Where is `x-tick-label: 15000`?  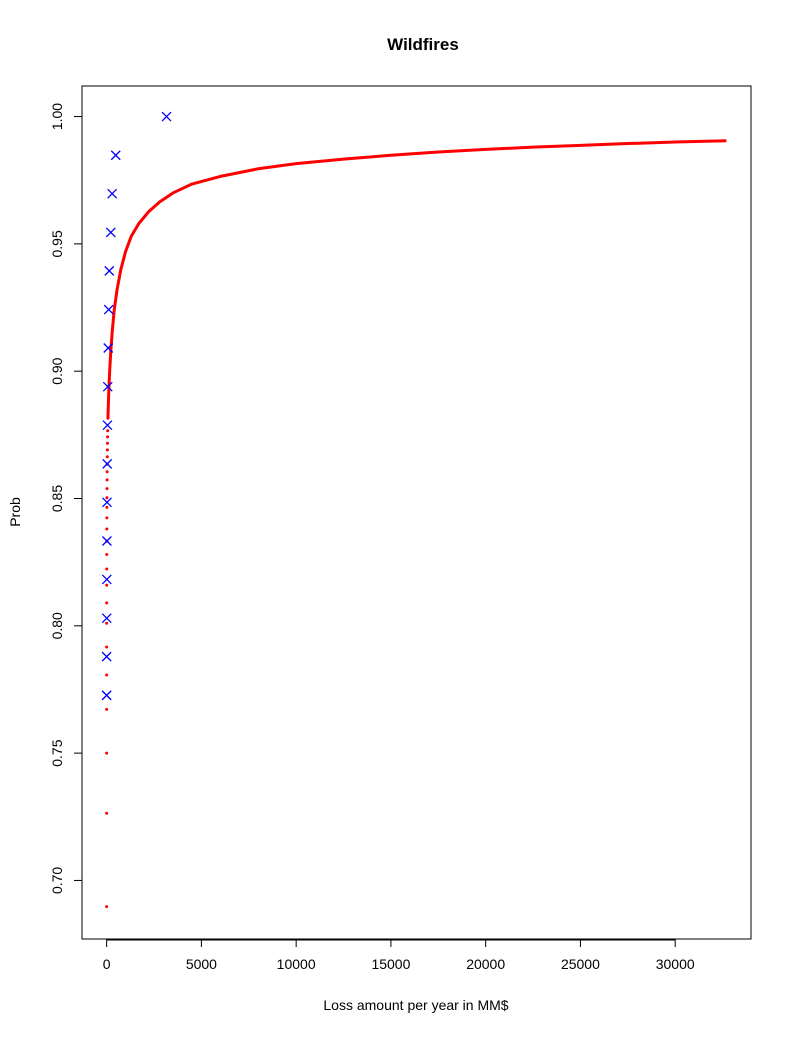 x-tick-label: 15000 is located at coordinates (390, 964).